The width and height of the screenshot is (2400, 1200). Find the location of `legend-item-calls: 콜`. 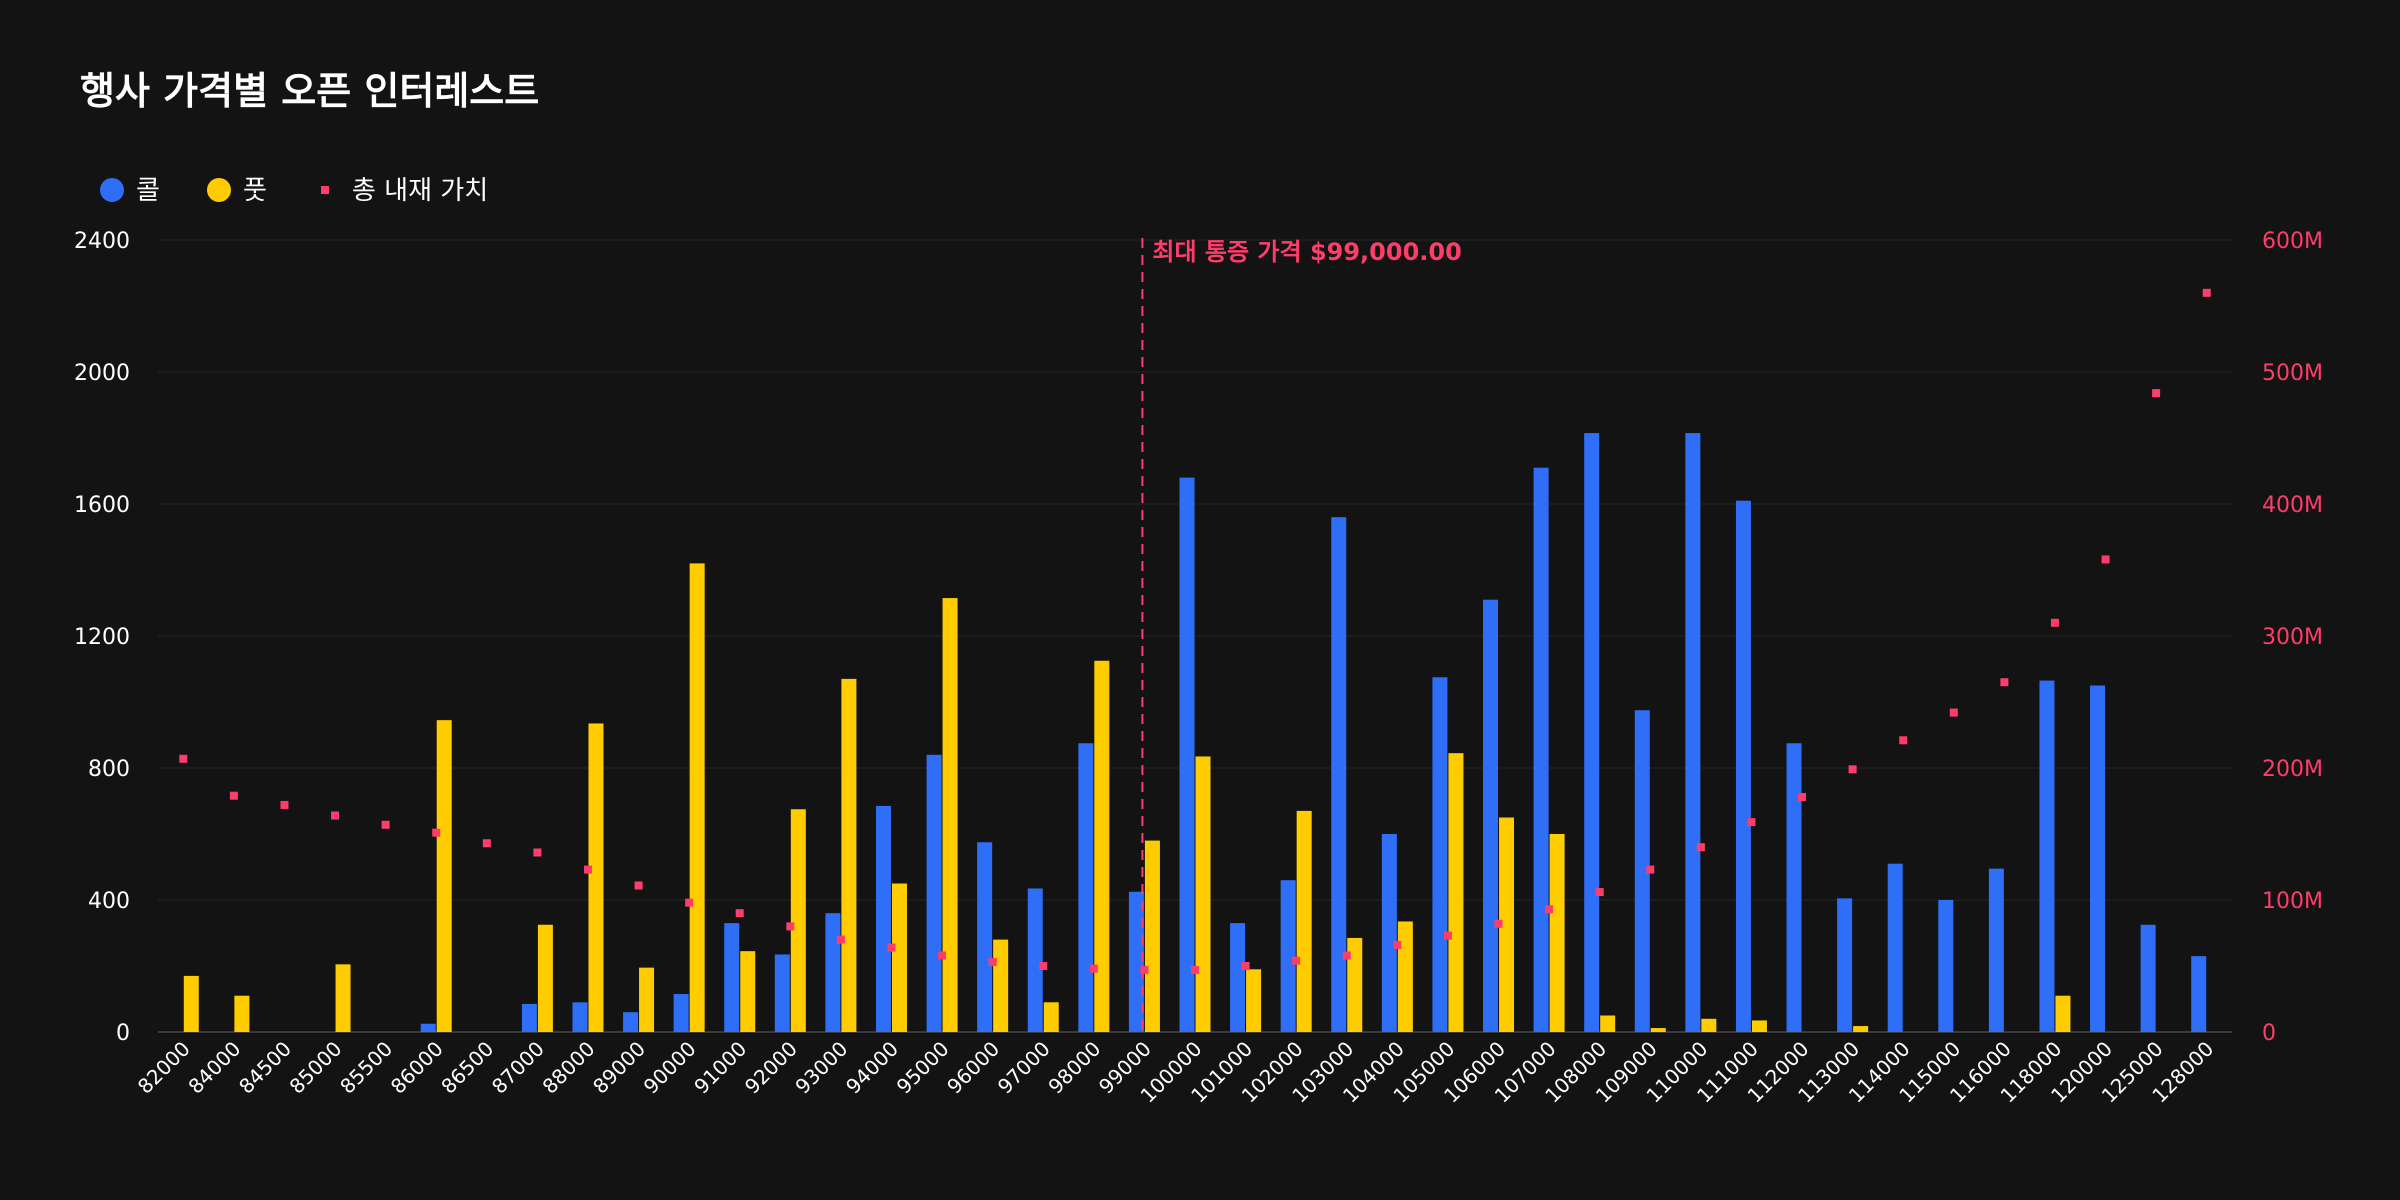

legend-item-calls: 콜 is located at coordinates (130, 191).